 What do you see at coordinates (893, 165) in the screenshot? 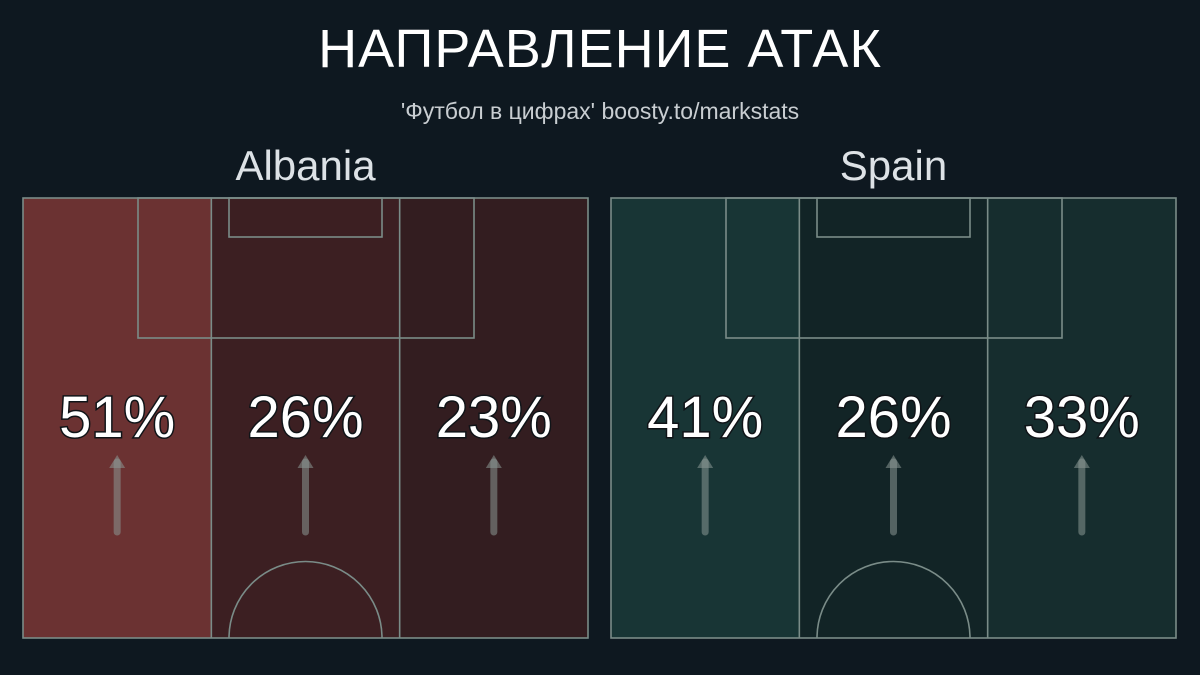
I see `team-name-spain: Spain` at bounding box center [893, 165].